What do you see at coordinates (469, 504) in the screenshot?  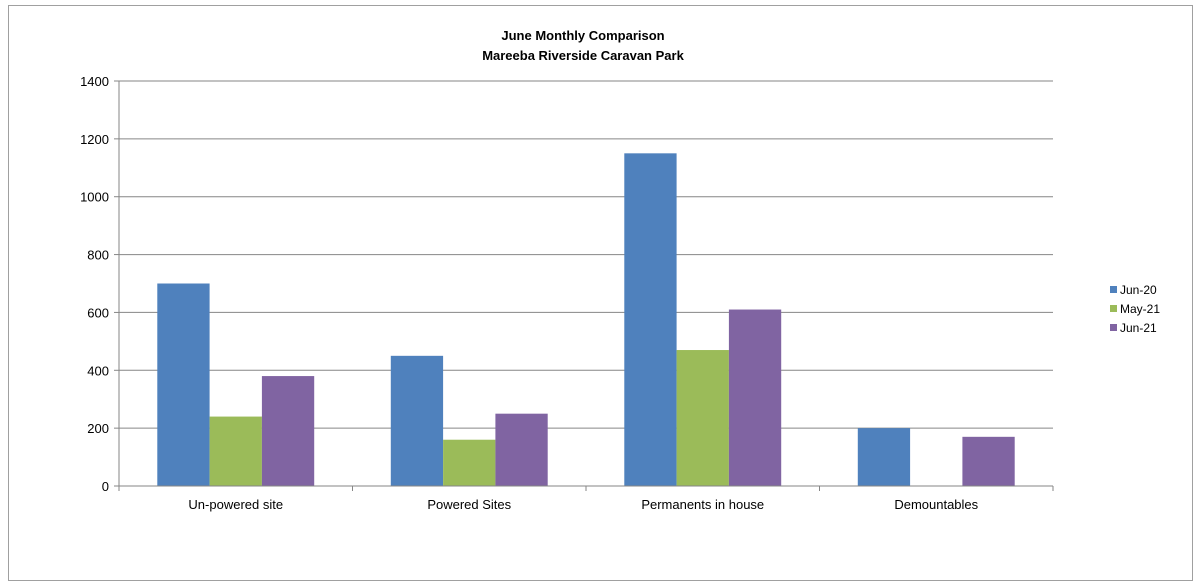 I see `x-category-label: Powered Sites` at bounding box center [469, 504].